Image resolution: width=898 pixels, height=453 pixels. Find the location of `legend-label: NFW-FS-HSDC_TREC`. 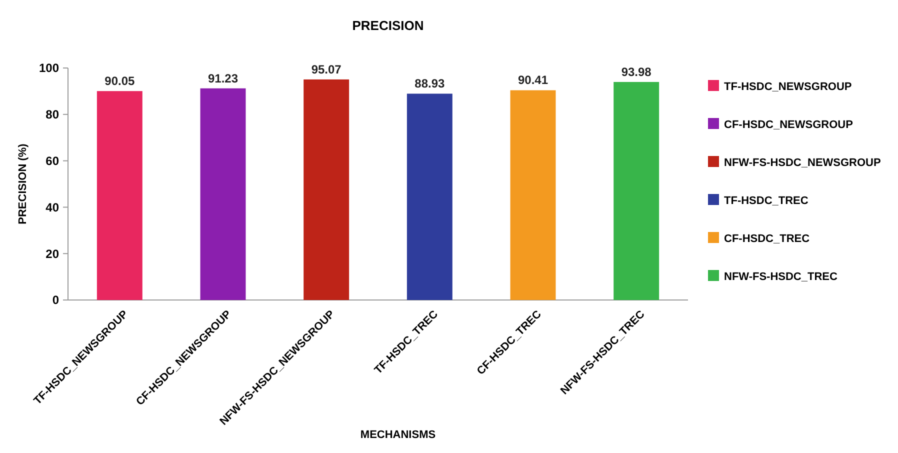

legend-label: NFW-FS-HSDC_TREC is located at coordinates (781, 276).